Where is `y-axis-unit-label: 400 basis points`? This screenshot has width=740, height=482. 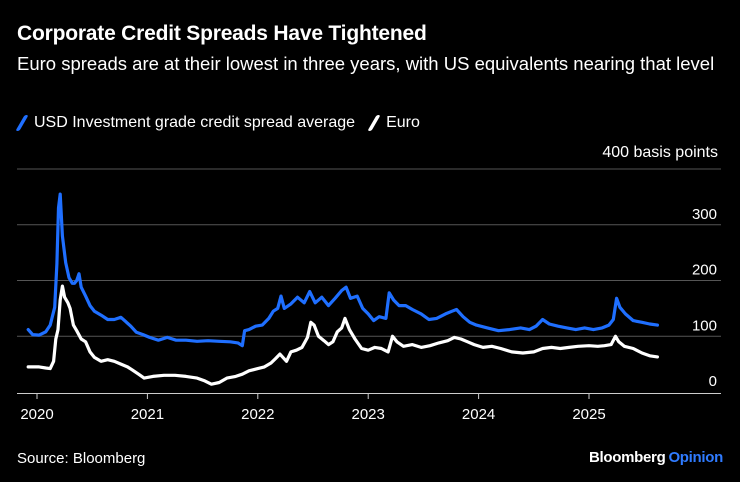
y-axis-unit-label: 400 basis points is located at coordinates (660, 152).